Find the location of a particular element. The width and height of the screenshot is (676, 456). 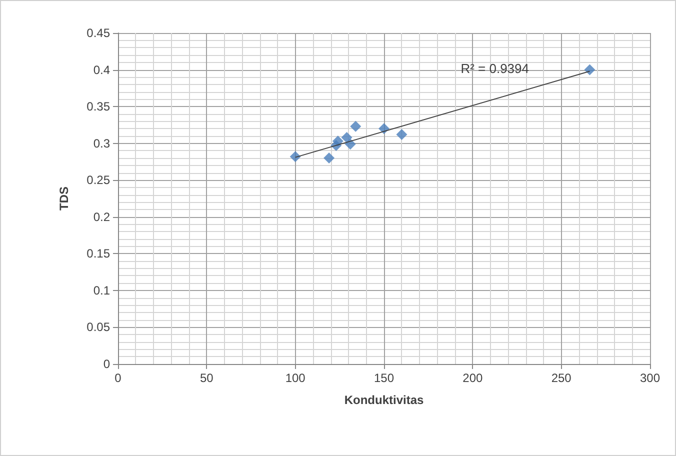

y-tick-label: 0.15 is located at coordinates (98, 253).